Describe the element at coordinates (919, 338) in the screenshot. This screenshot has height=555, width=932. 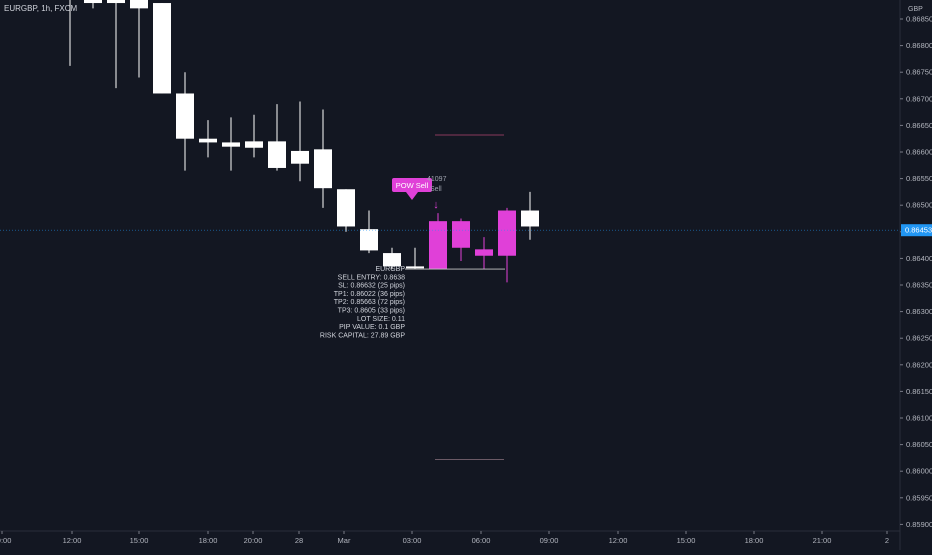
I see `price-tick-label: 0.86250` at that location.